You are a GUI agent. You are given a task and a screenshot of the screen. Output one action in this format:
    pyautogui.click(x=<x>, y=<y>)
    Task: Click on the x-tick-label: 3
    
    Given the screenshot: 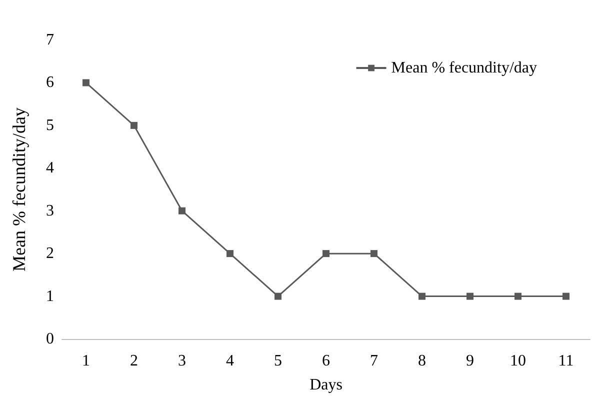 What is the action you would take?
    pyautogui.click(x=182, y=361)
    